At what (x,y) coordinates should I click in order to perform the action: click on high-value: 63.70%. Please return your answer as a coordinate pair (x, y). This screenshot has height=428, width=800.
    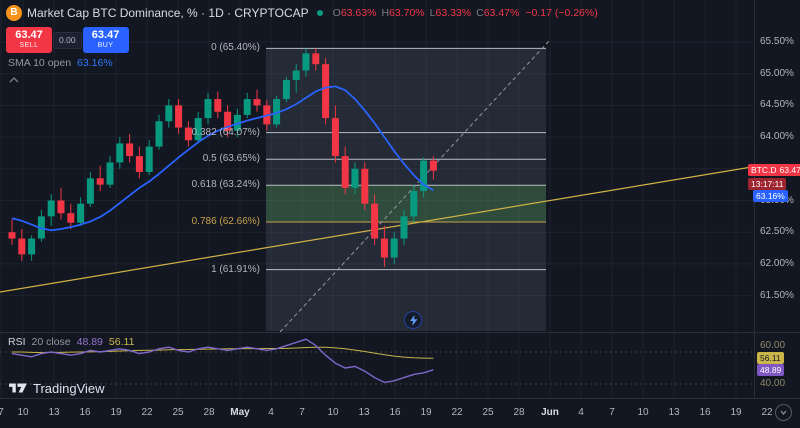
    Looking at the image, I should click on (407, 13).